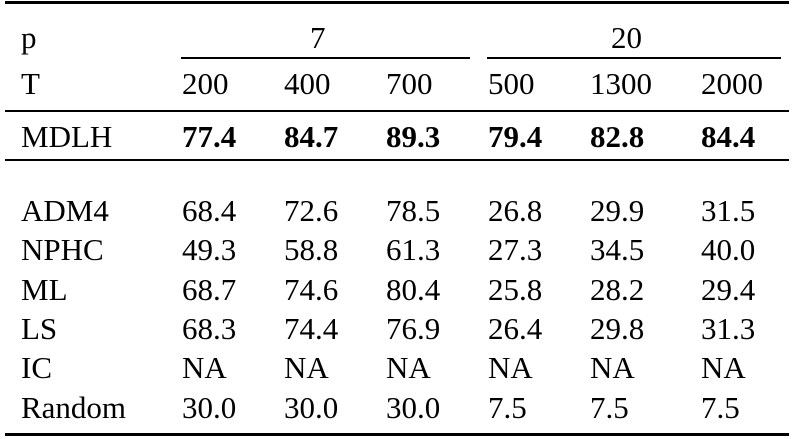  I want to click on table-row: LS 68.3 74.4 76.9 26.4 29.8 31.3, so click(397, 329).